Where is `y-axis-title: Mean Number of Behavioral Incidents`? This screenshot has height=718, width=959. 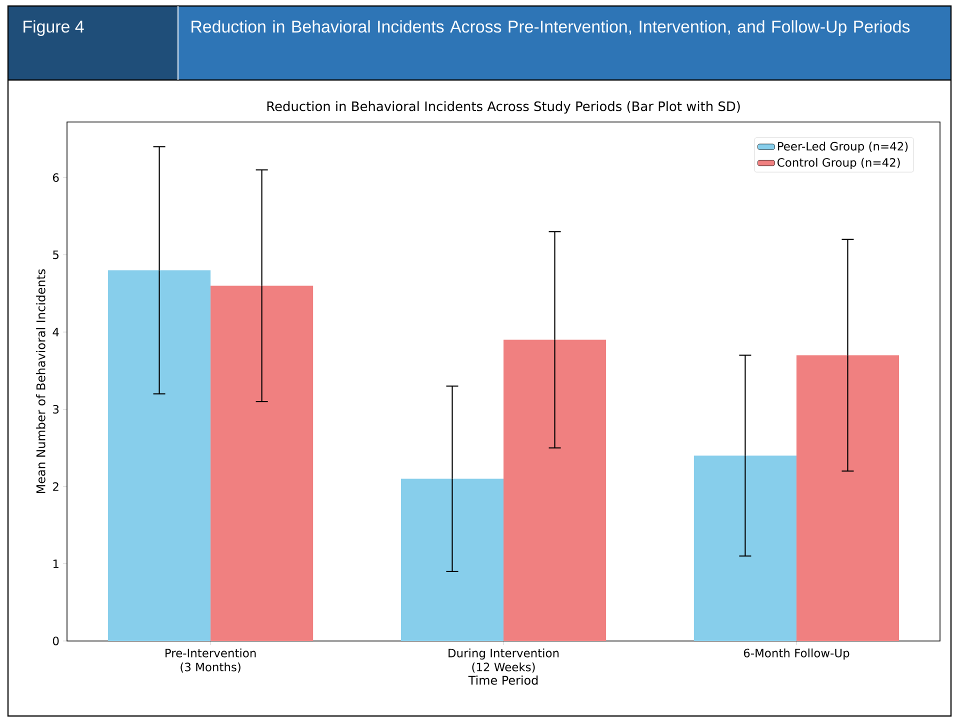 y-axis-title: Mean Number of Behavioral Incidents is located at coordinates (41, 381).